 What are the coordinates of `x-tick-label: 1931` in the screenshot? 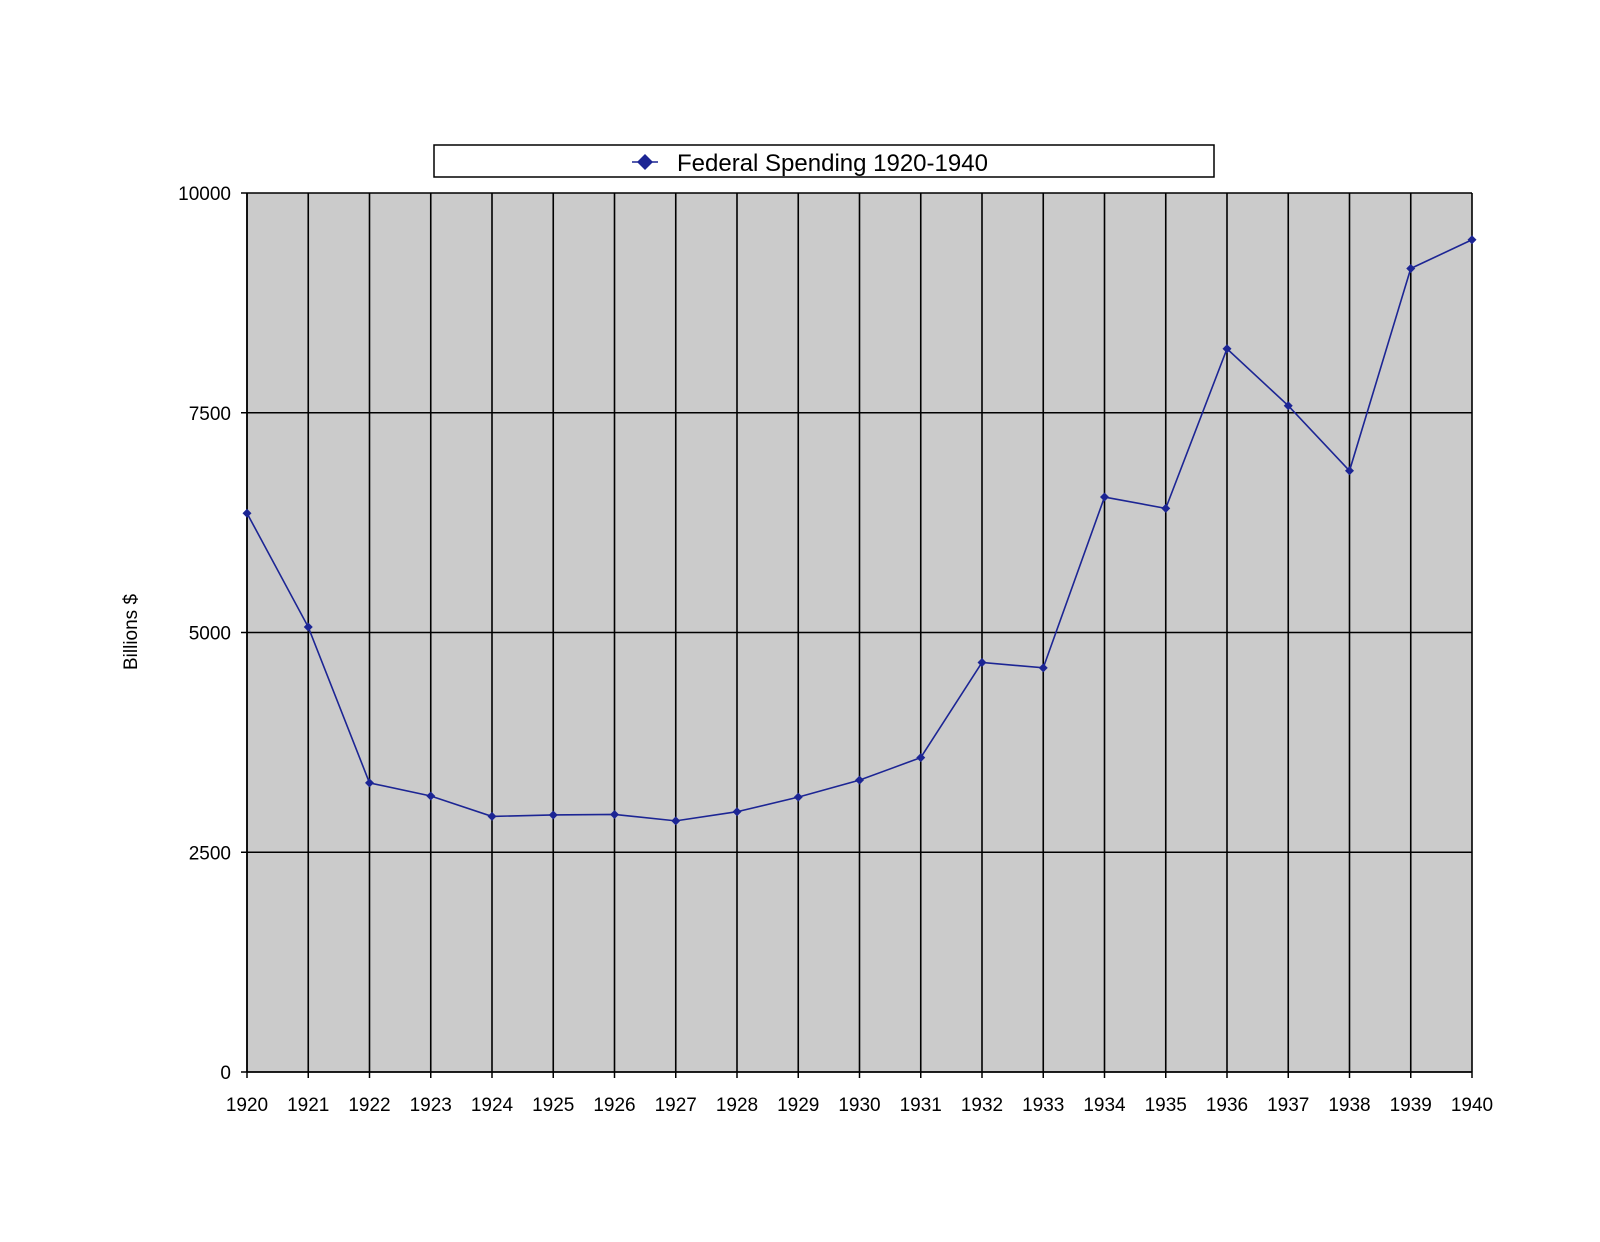 It's located at (921, 1105).